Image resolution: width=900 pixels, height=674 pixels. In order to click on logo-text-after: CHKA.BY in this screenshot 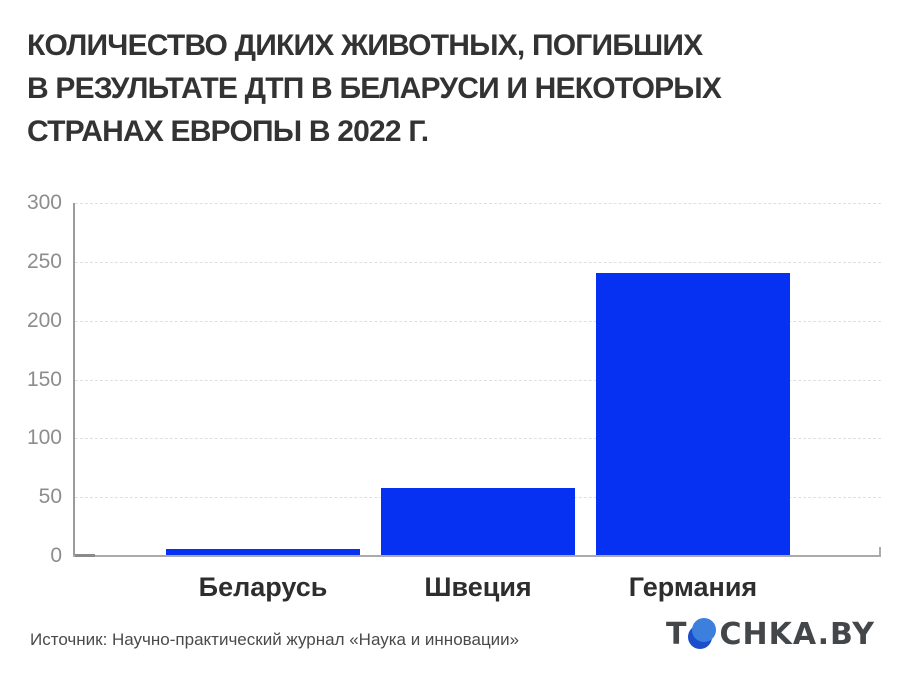, I will do `click(797, 634)`.